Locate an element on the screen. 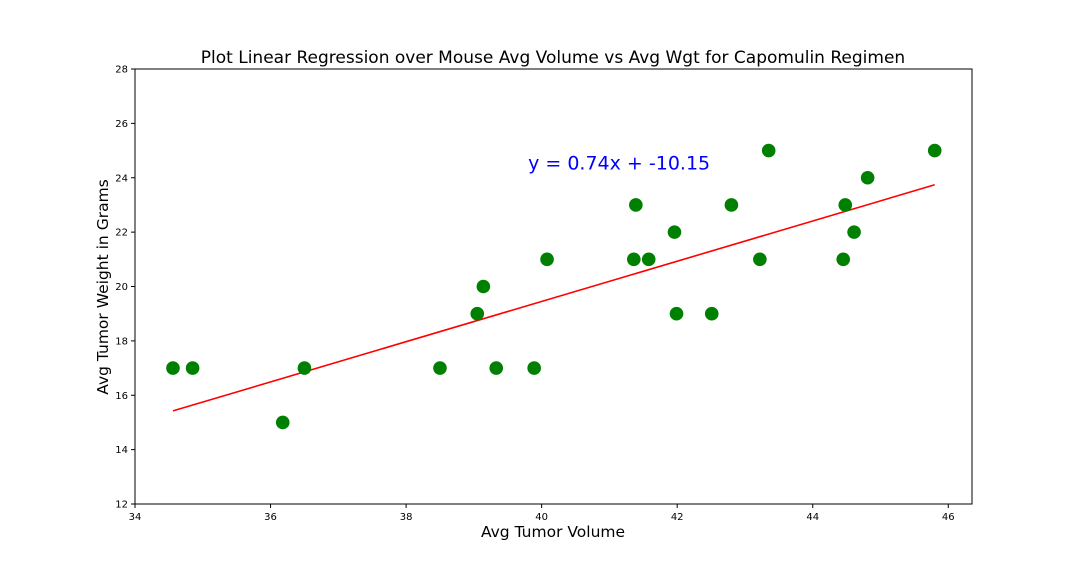 This screenshot has width=1080, height=576. y-tick-label: 14 is located at coordinates (121, 450).